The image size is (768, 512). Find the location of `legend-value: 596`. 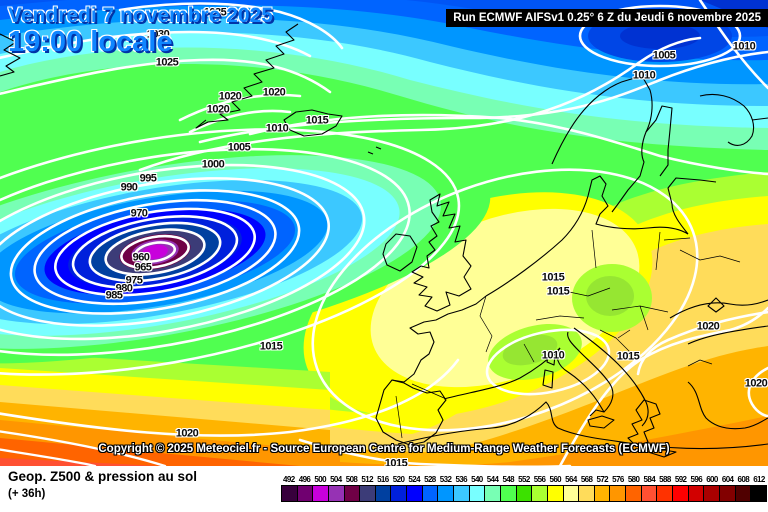

legend-value: 596 is located at coordinates (696, 479).